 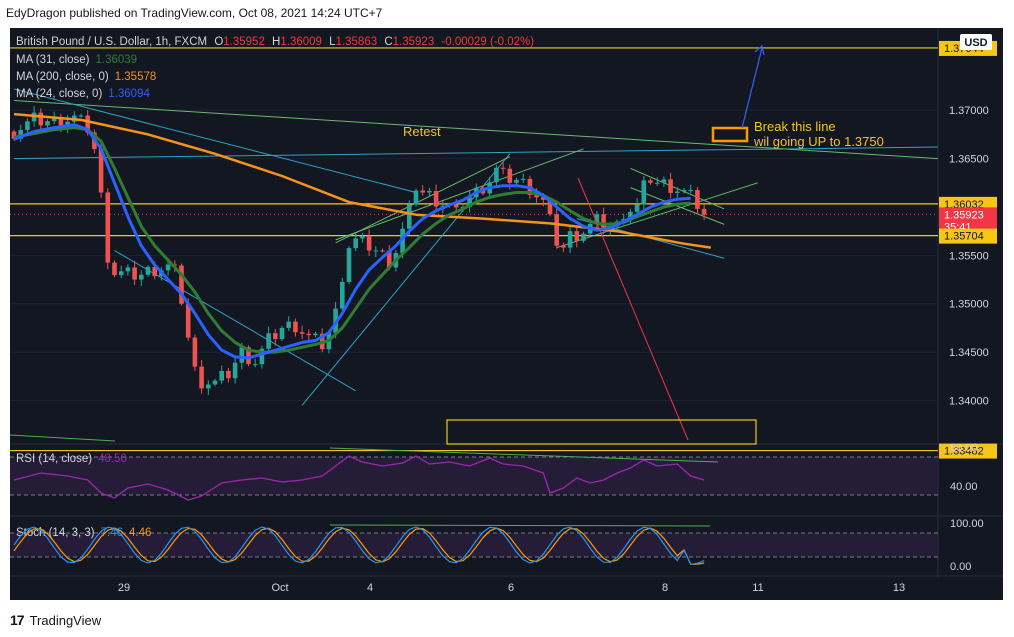 I want to click on stoch-d-line, so click(x=359, y=546).